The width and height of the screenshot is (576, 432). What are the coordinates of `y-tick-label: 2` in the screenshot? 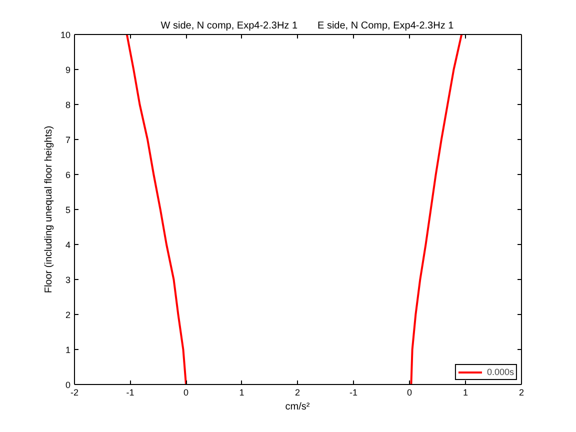 It's located at (68, 315).